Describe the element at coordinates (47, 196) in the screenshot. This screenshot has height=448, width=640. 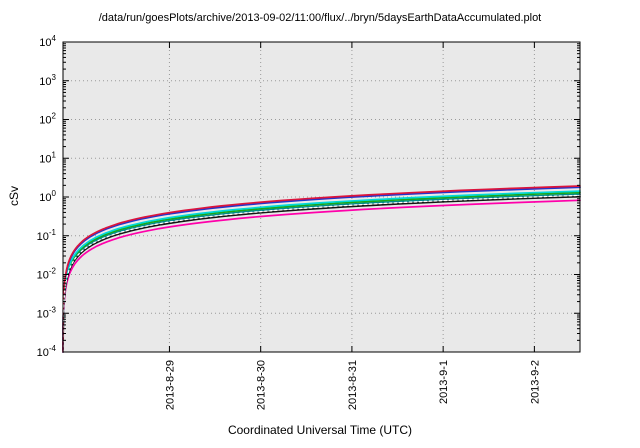
I see `svg-text: 10⁰` at that location.